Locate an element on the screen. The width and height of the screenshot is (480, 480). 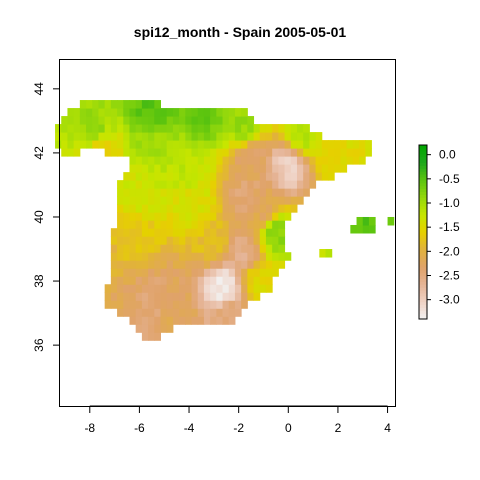
colorbar-tick-label: -1.0 is located at coordinates (449, 203).